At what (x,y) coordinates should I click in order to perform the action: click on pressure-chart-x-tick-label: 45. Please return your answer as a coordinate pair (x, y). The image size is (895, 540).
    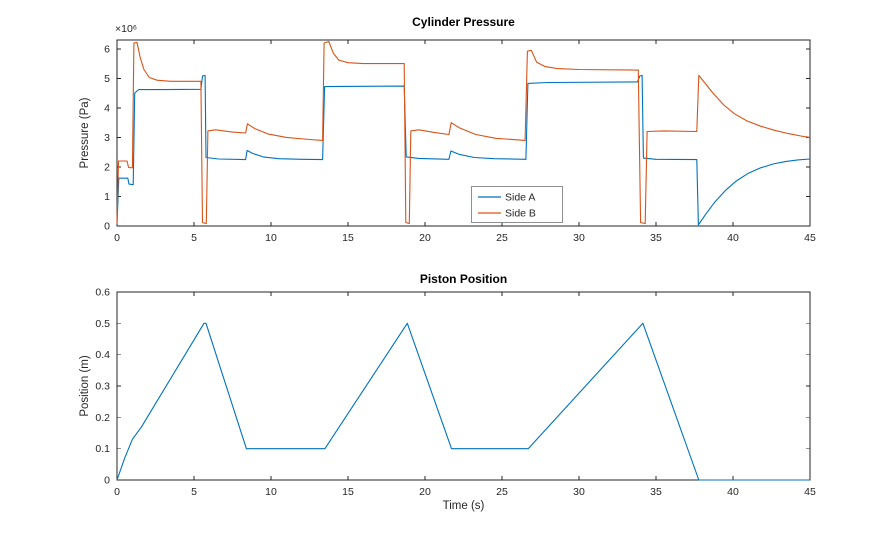
    Looking at the image, I should click on (810, 238).